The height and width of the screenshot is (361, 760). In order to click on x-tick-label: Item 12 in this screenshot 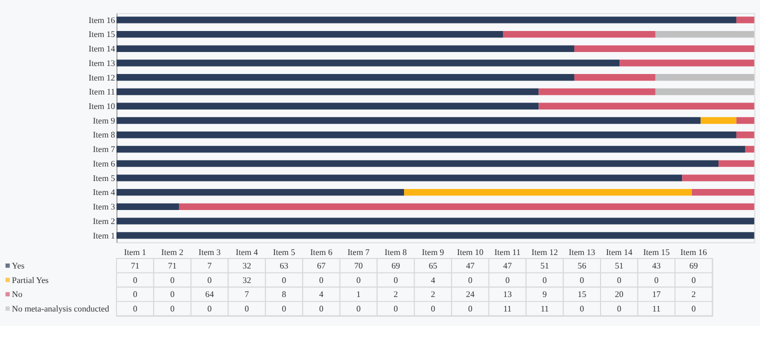, I will do `click(544, 252)`.